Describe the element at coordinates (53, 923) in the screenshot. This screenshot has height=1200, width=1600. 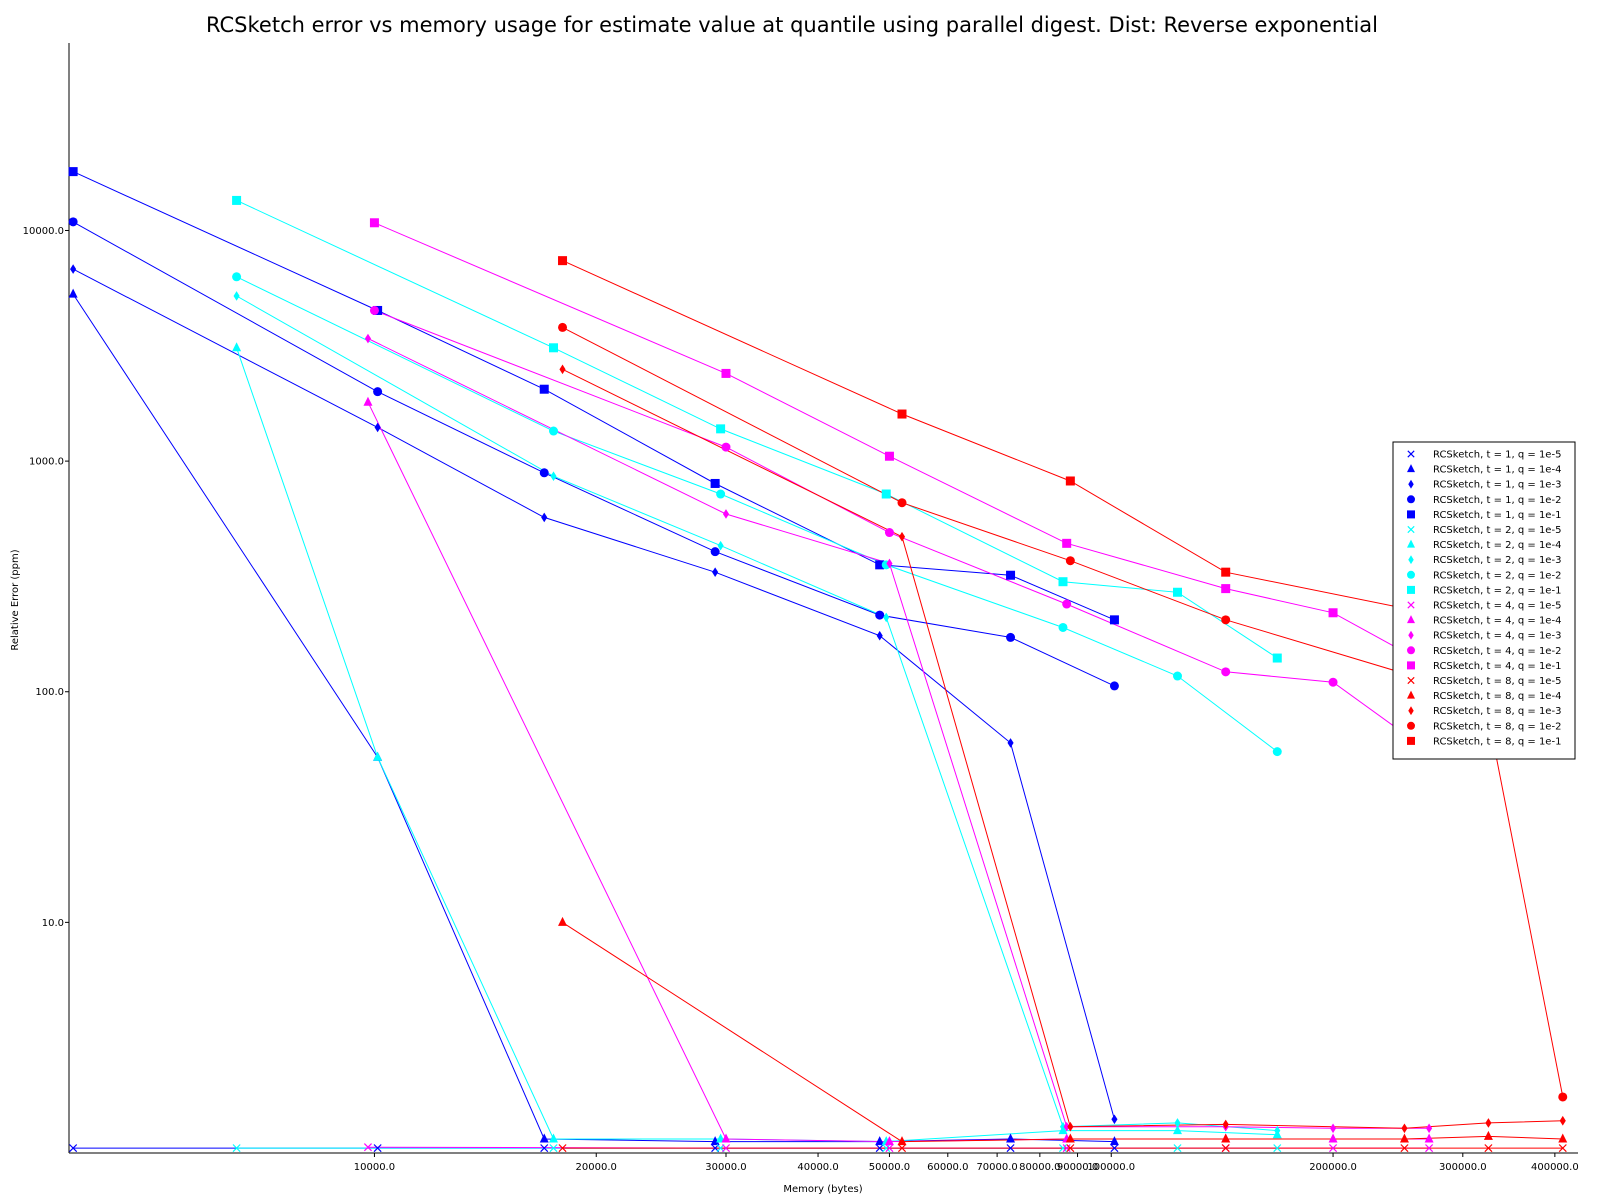
I see `y-tick-label: 10.0` at that location.